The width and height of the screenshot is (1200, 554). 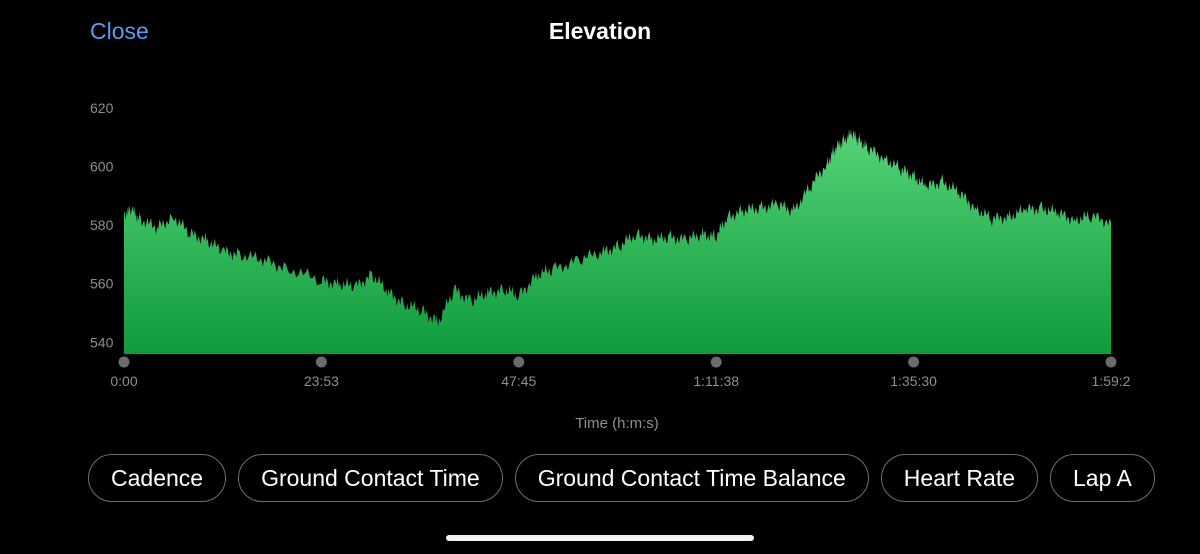 What do you see at coordinates (102, 225) in the screenshot?
I see `y-tick-label: 580` at bounding box center [102, 225].